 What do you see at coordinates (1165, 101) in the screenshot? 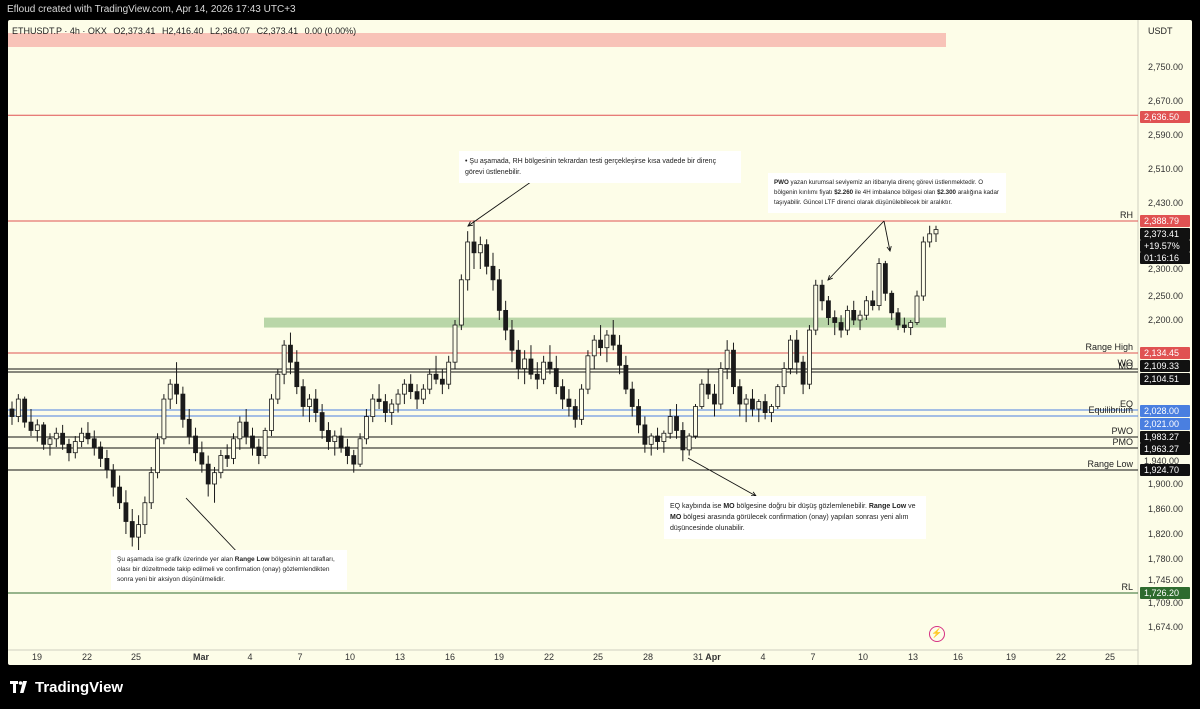
I see `y-tick-1: 2,670.00` at bounding box center [1165, 101].